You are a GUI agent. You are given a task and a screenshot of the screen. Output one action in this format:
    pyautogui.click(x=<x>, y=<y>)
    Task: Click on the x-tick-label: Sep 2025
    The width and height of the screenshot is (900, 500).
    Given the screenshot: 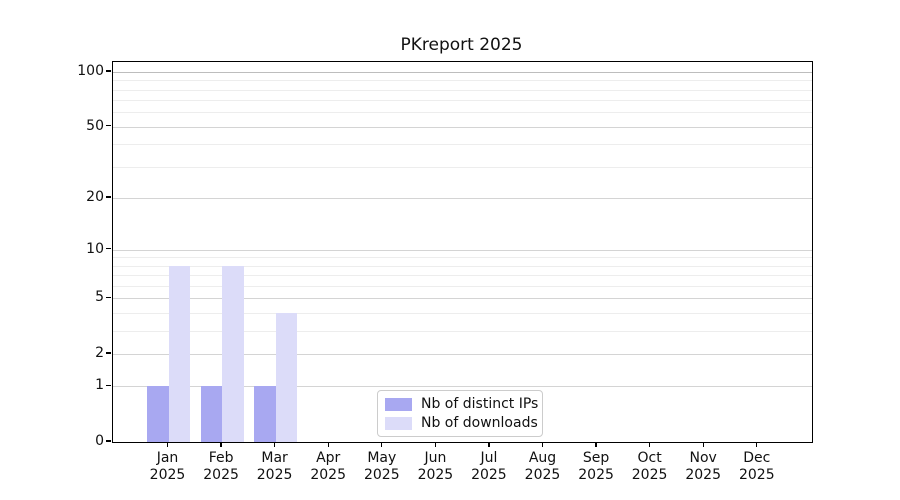 What is the action you would take?
    pyautogui.click(x=596, y=466)
    